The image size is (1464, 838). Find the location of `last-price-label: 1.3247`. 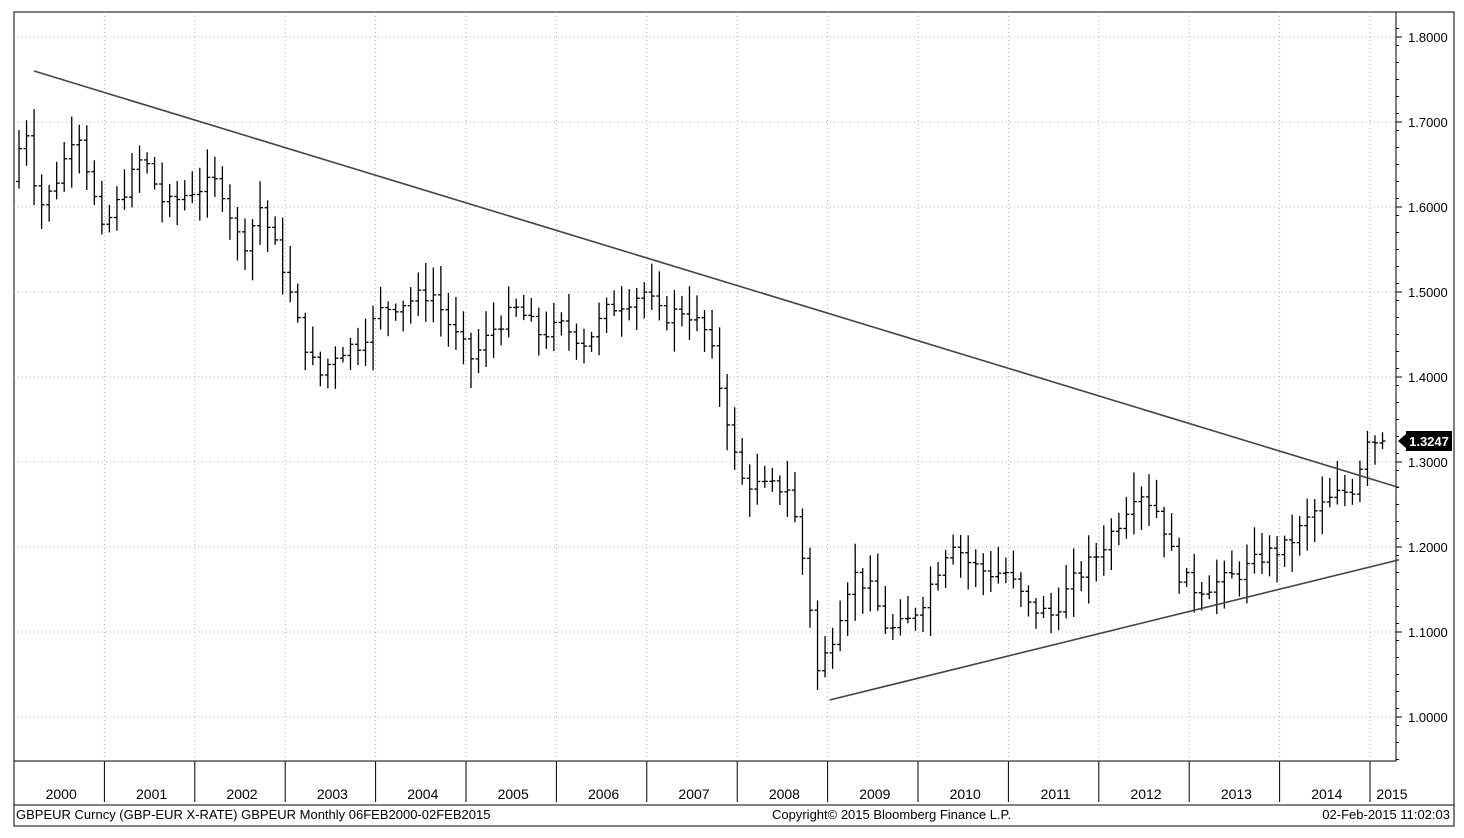

last-price-label: 1.3247 is located at coordinates (1425, 441).